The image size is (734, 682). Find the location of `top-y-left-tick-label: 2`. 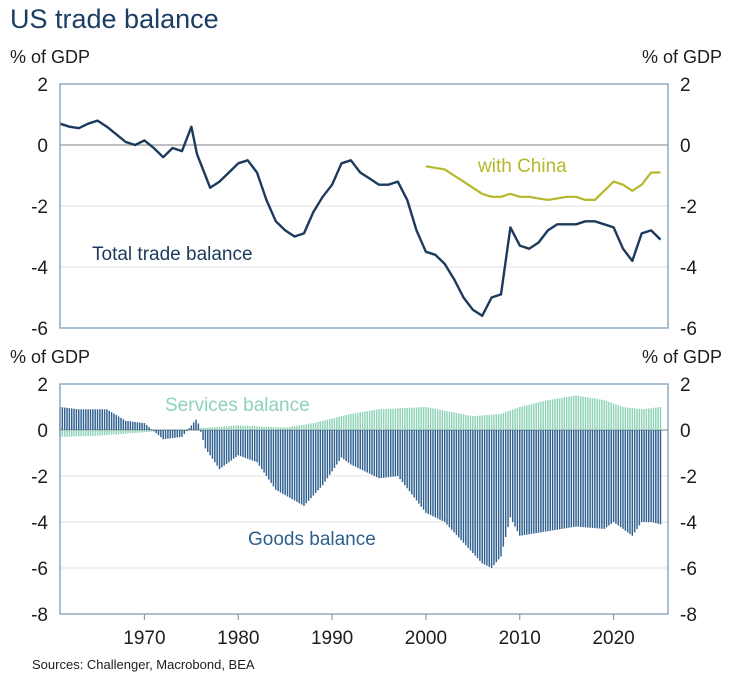

top-y-left-tick-label: 2 is located at coordinates (42, 85).